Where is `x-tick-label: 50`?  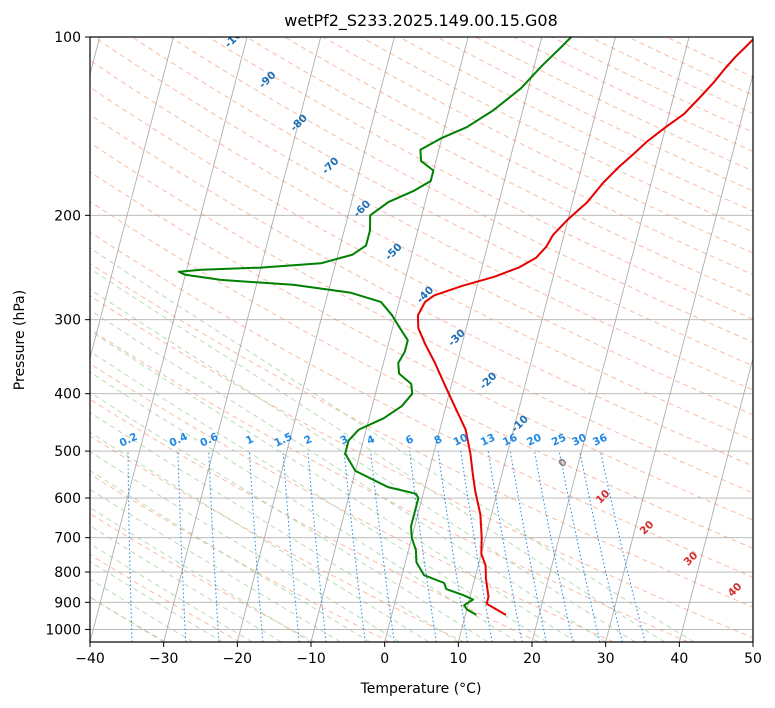
x-tick-label: 50 is located at coordinates (753, 659).